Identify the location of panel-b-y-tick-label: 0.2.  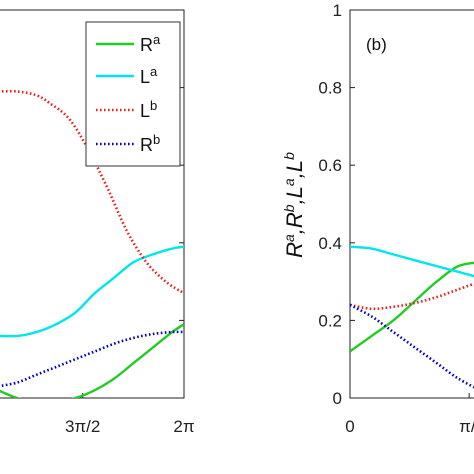
(330, 320).